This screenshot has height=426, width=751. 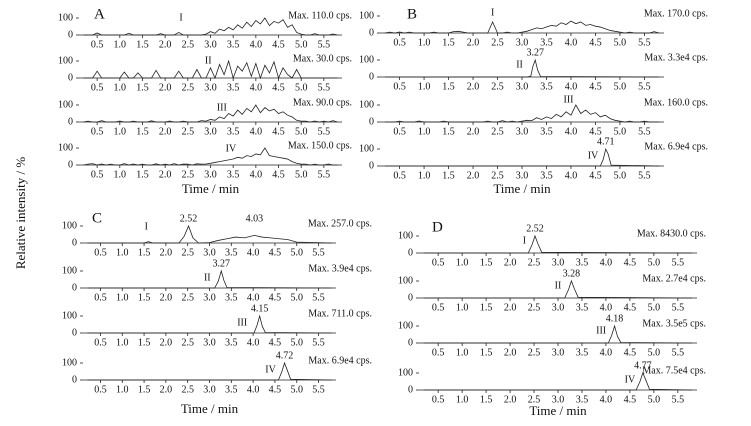 I want to click on trace-name: IV, so click(x=630, y=379).